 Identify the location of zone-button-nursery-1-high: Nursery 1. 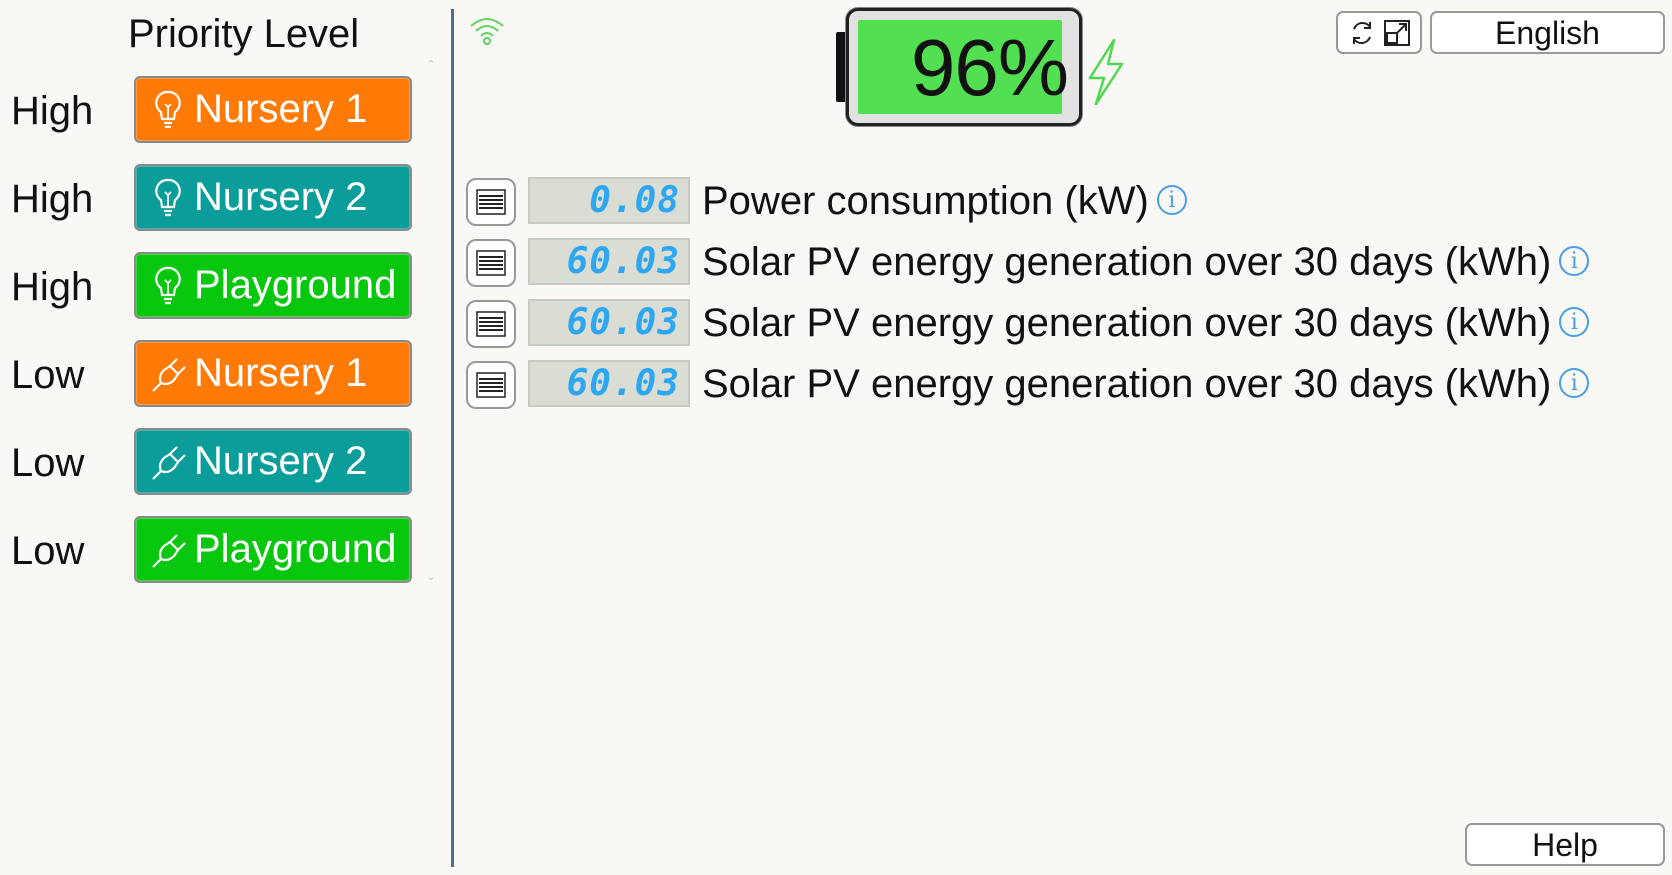
(273, 109).